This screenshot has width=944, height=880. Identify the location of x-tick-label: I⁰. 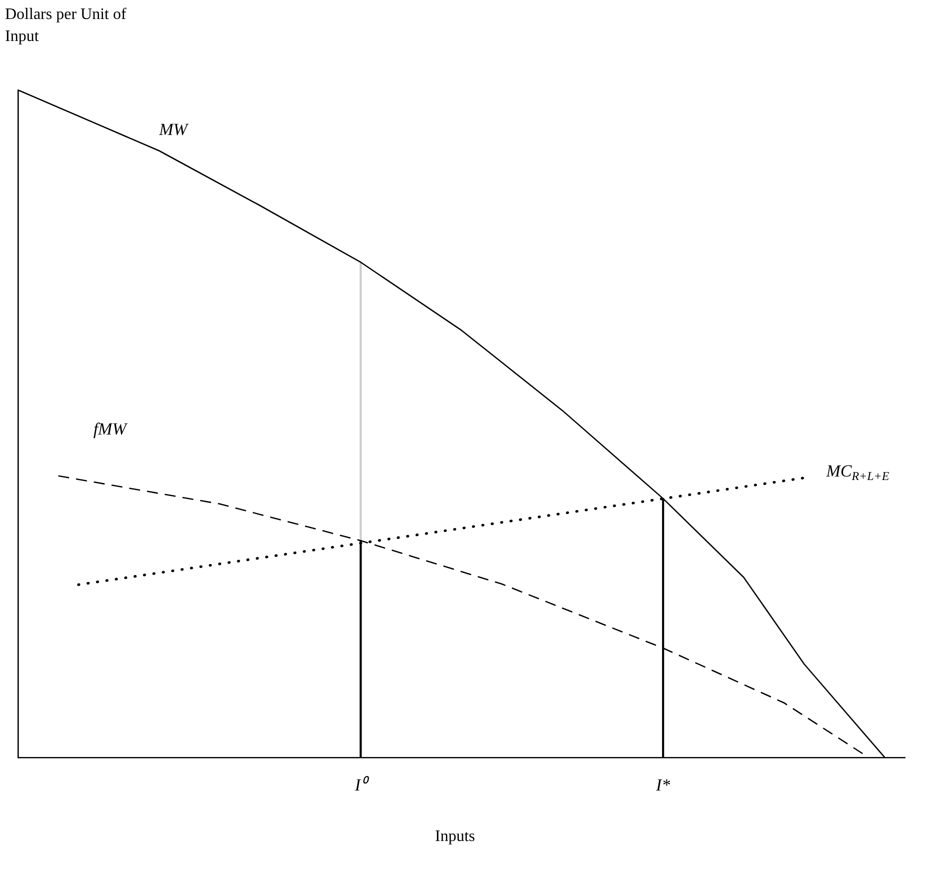
(362, 784).